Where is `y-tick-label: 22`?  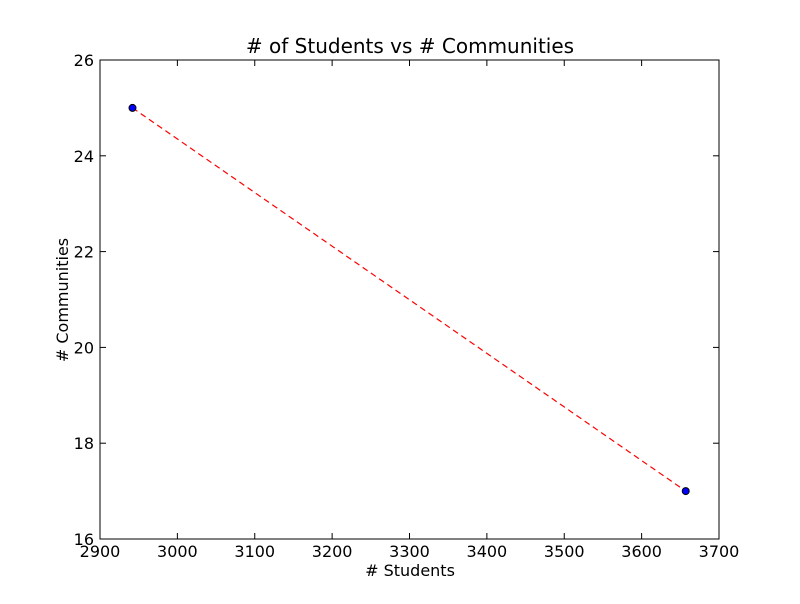
y-tick-label: 22 is located at coordinates (84, 252).